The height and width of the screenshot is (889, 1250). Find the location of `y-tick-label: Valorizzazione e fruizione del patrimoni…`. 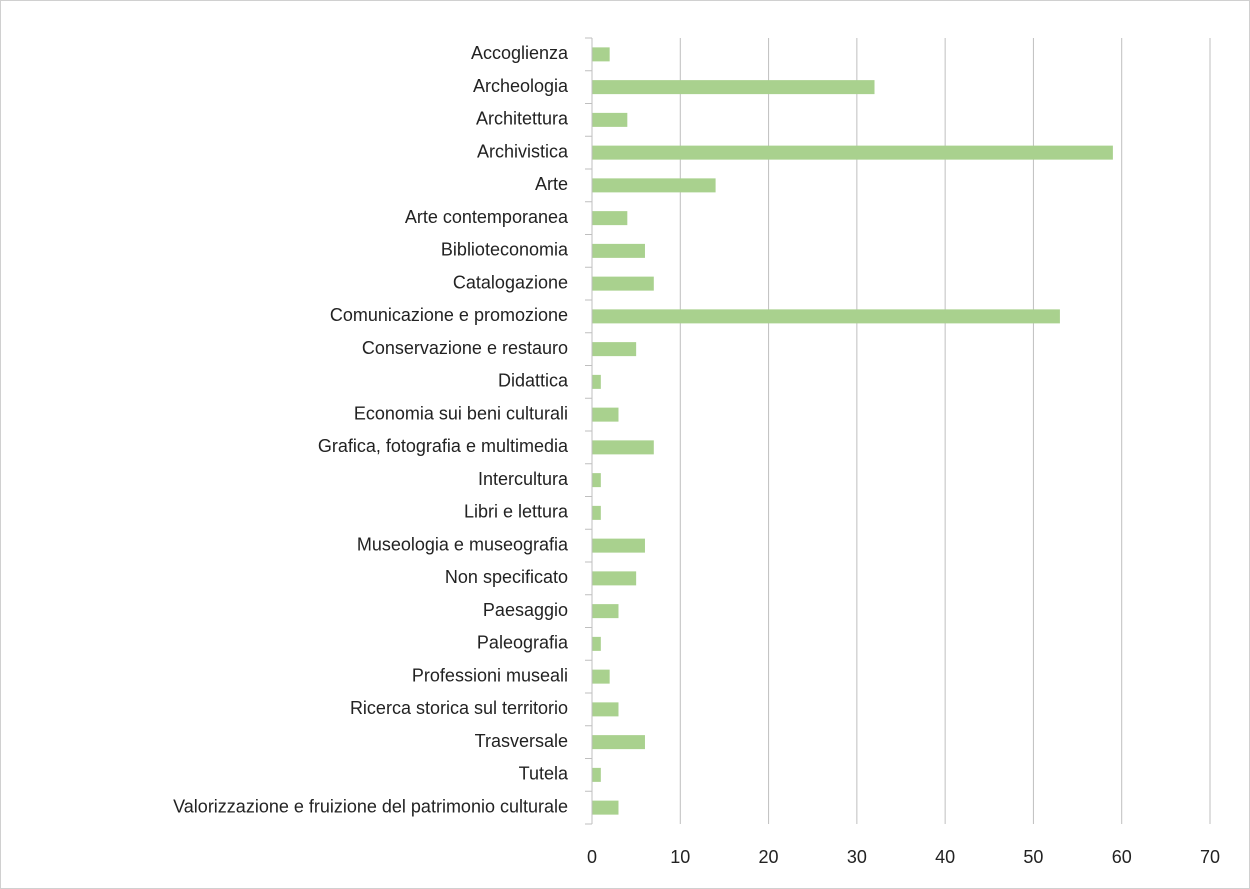

y-tick-label: Valorizzazione e fruizione del patrimoni… is located at coordinates (370, 806).